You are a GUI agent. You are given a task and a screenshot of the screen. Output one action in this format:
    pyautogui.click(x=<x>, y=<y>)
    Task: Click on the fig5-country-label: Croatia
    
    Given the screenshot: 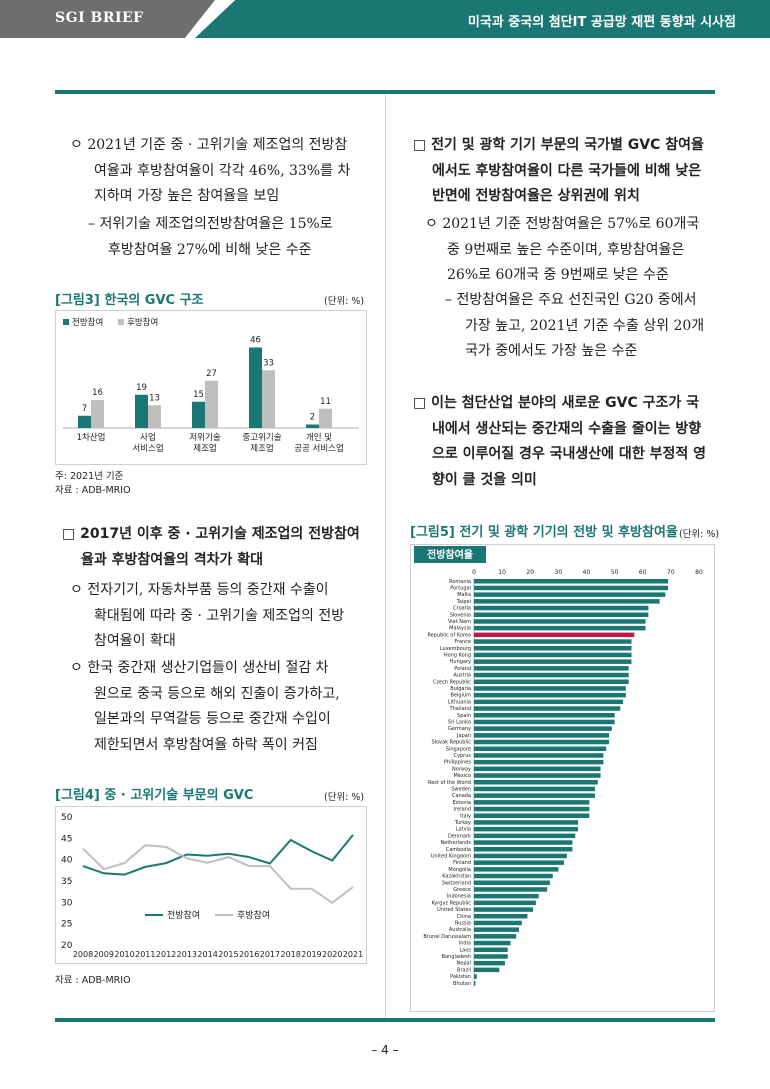 What is the action you would take?
    pyautogui.click(x=462, y=609)
    